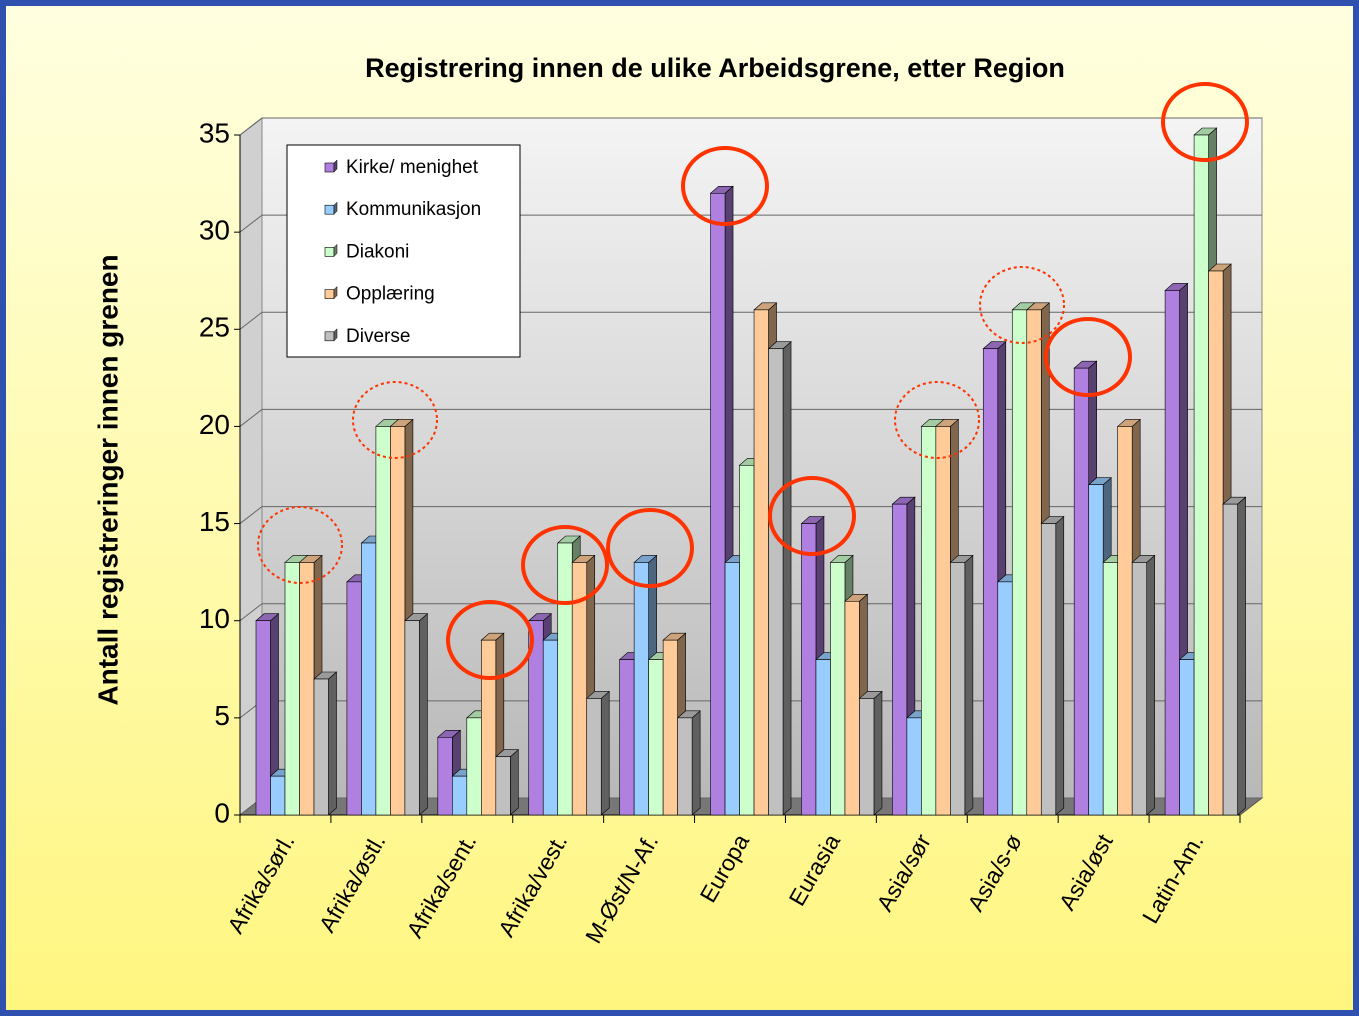 Image resolution: width=1359 pixels, height=1021 pixels. I want to click on y-tick-label: 5, so click(222, 715).